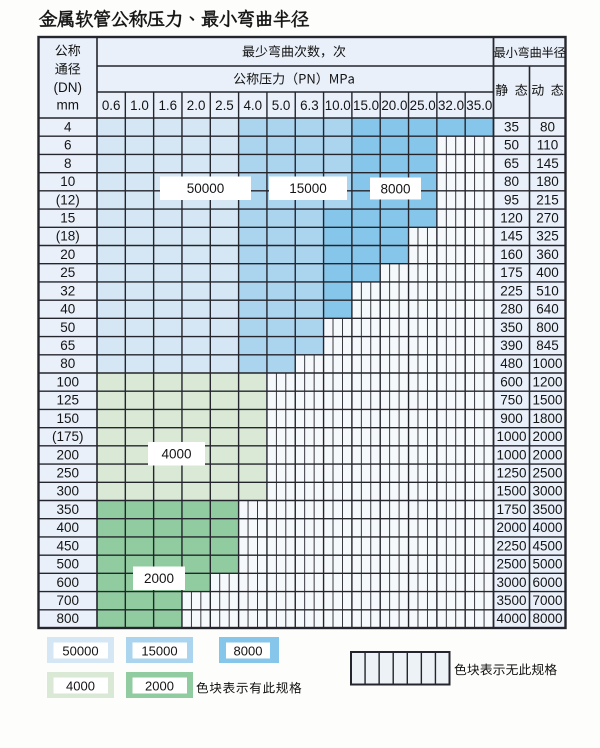  Describe the element at coordinates (281, 105) in the screenshot. I see `svg-text: 5.0` at that location.